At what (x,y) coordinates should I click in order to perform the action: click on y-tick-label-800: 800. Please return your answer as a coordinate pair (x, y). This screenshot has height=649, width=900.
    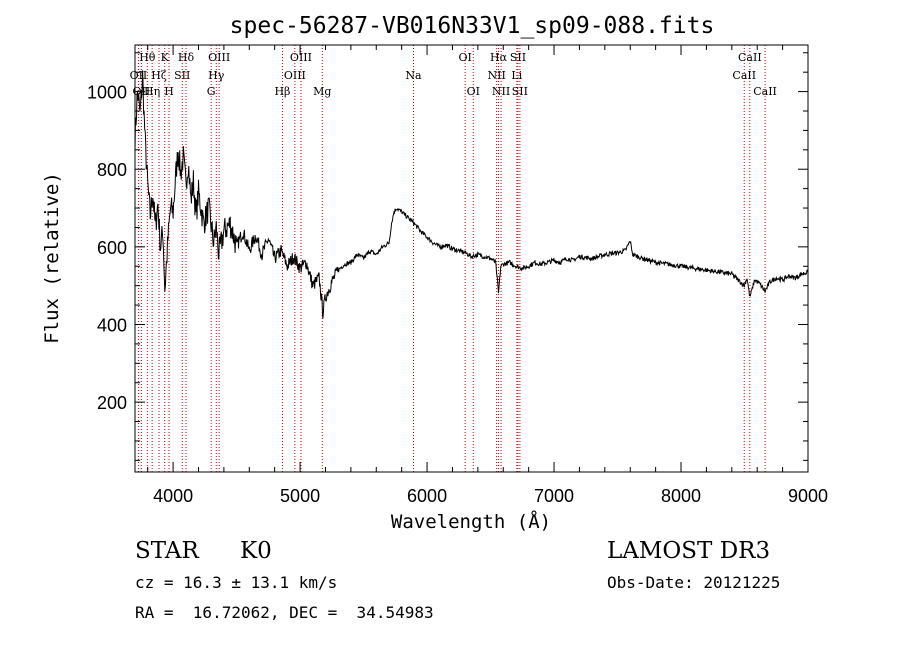
    Looking at the image, I should click on (112, 170).